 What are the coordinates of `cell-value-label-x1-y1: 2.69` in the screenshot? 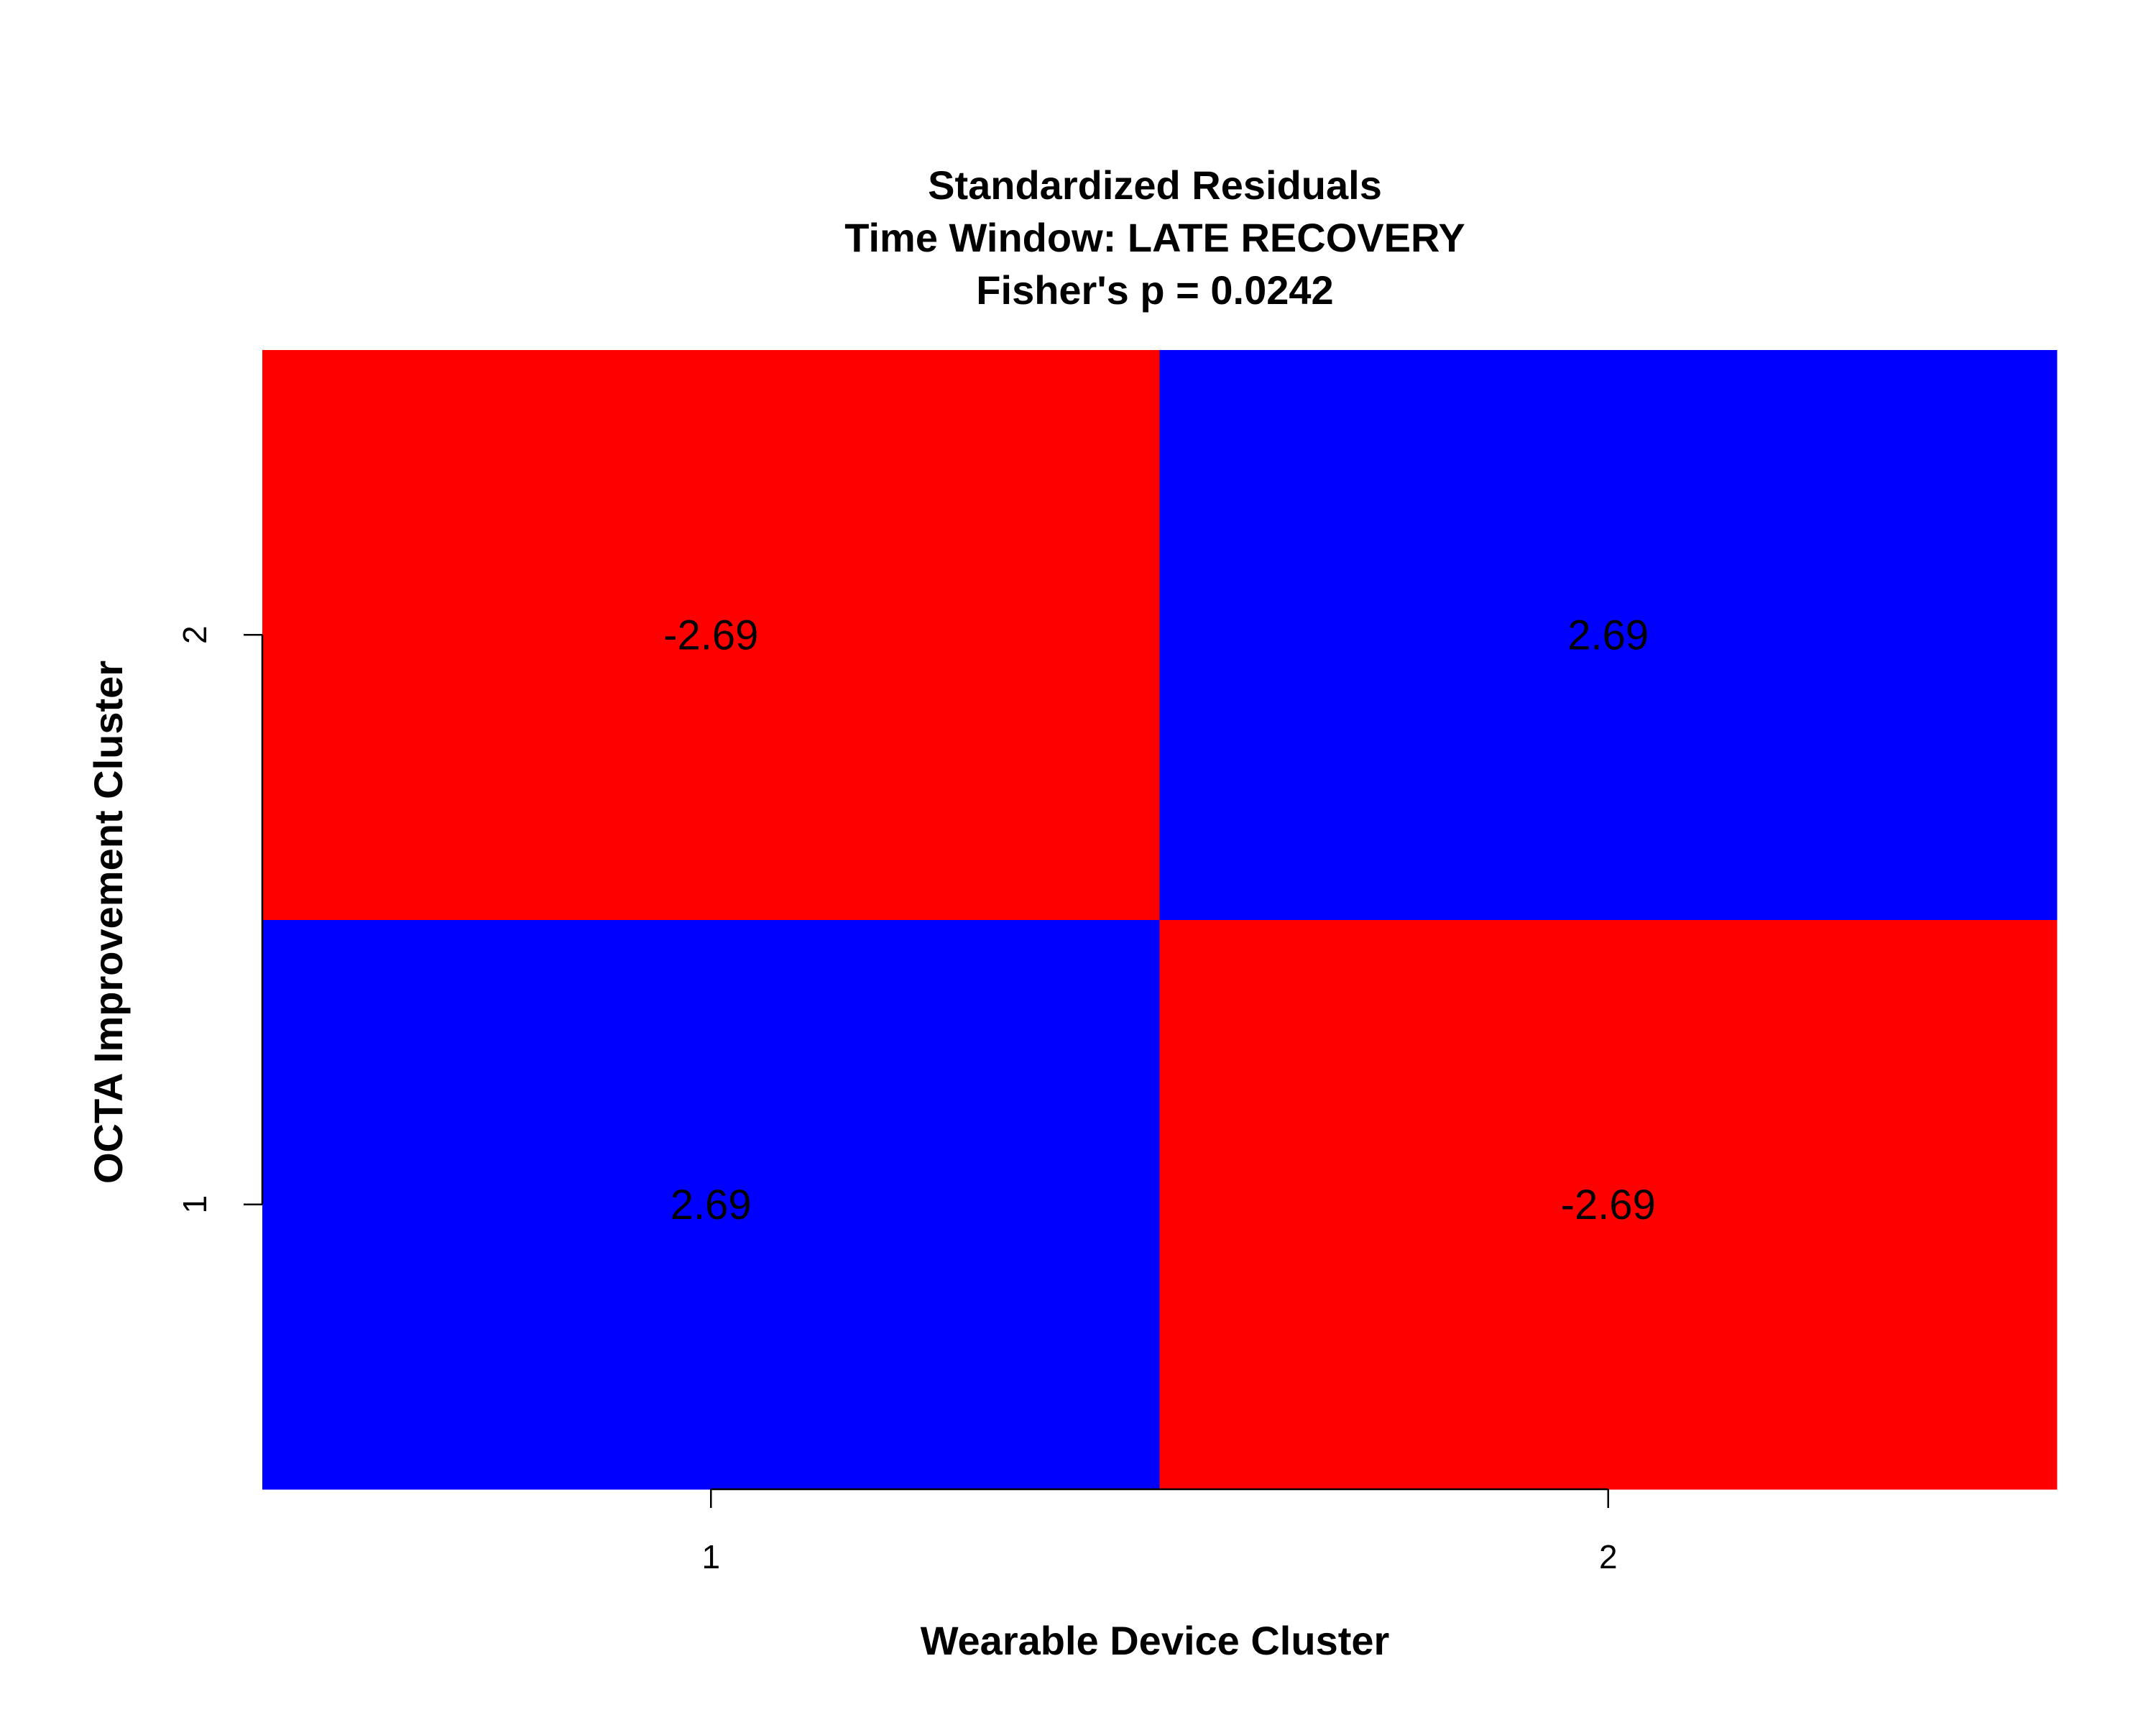 It's located at (711, 1205).